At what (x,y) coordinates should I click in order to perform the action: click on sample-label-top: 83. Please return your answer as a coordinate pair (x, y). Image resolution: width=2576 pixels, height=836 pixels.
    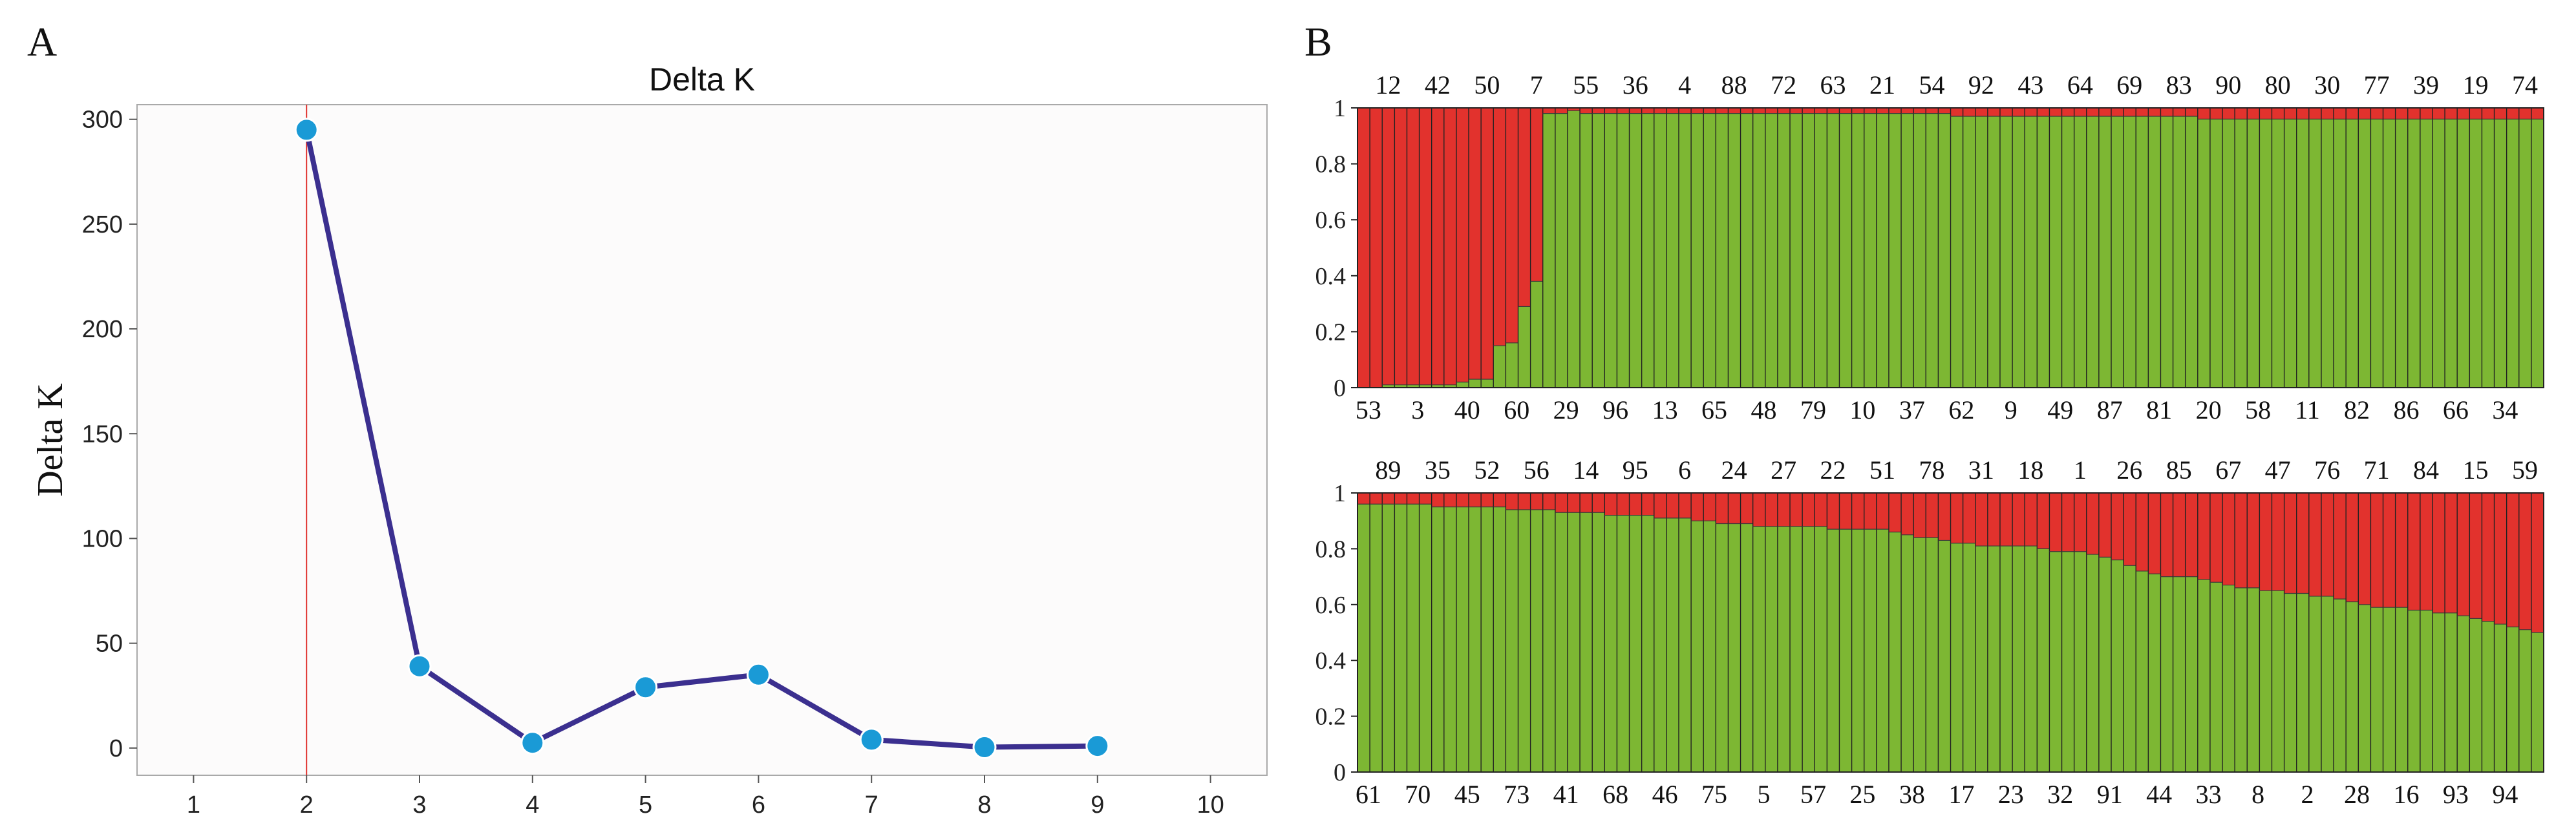
    Looking at the image, I should click on (2179, 84).